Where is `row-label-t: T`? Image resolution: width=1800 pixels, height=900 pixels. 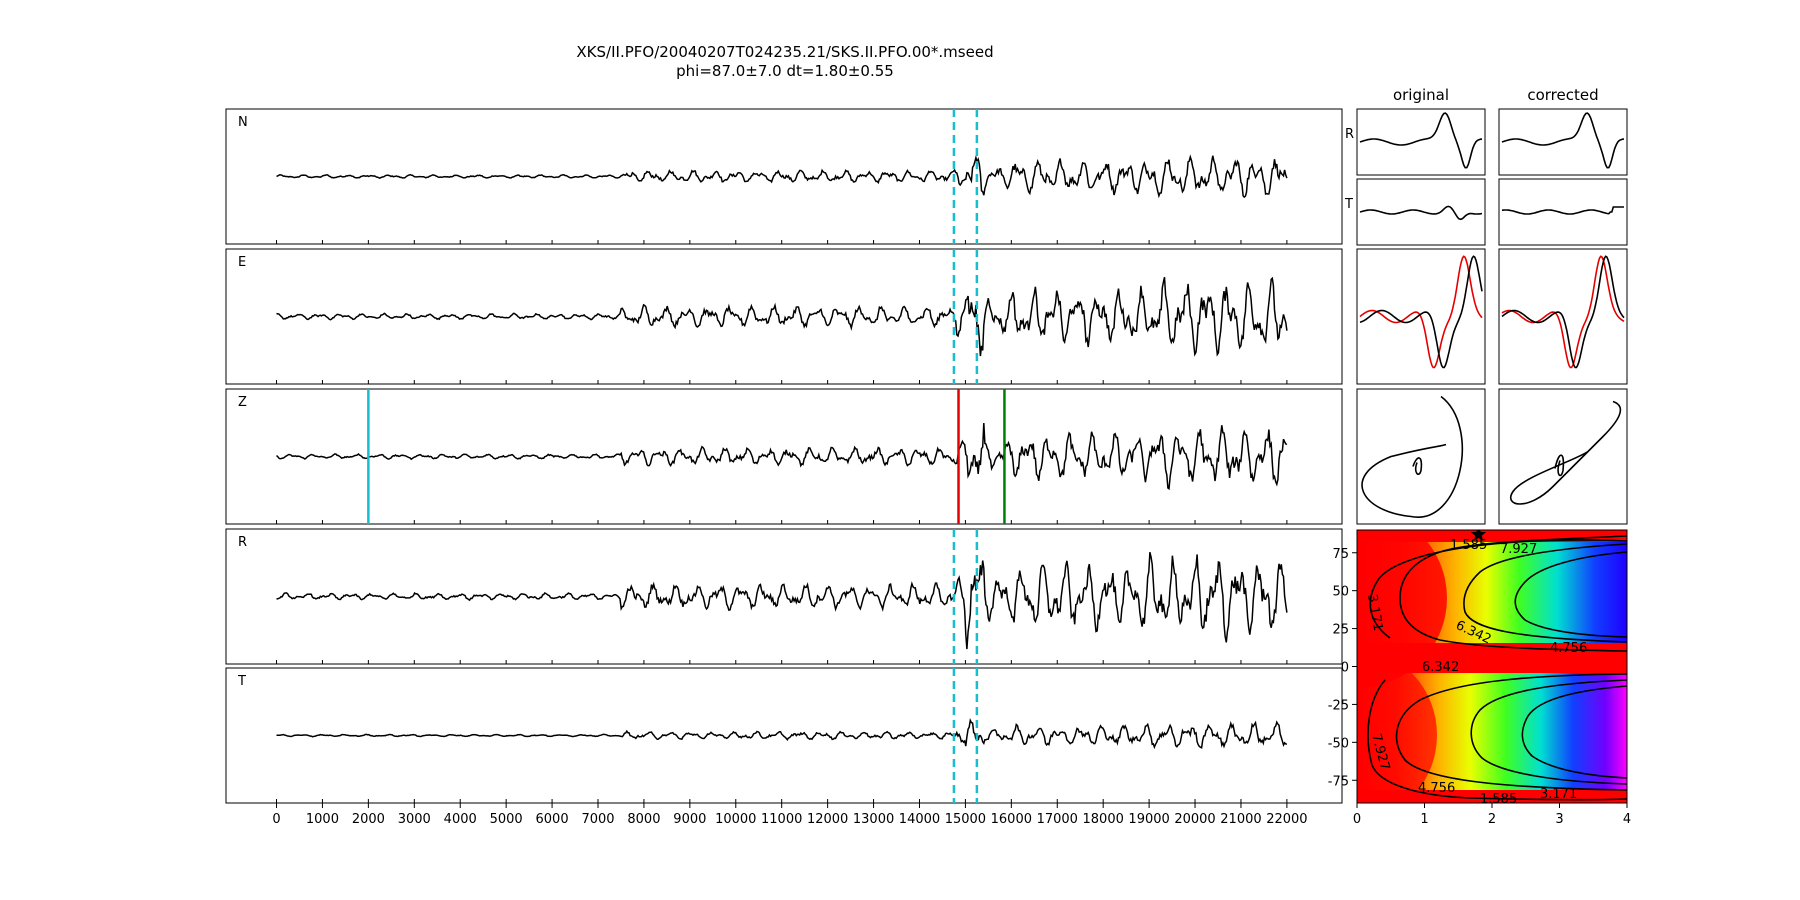 row-label-t: T is located at coordinates (1348, 204).